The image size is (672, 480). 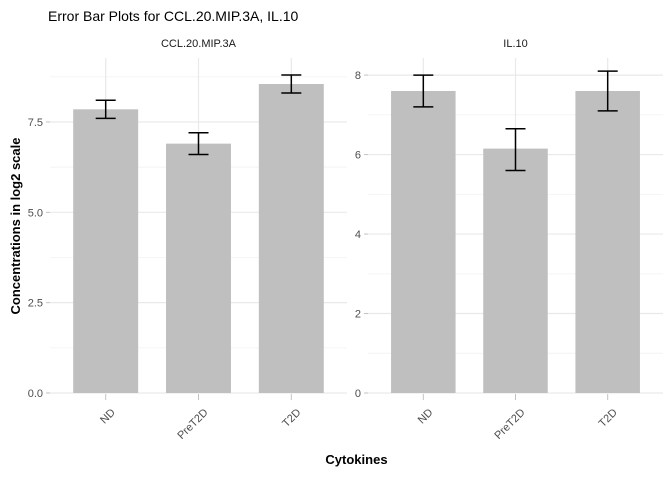 I want to click on y-tick-label: 8, so click(x=358, y=76).